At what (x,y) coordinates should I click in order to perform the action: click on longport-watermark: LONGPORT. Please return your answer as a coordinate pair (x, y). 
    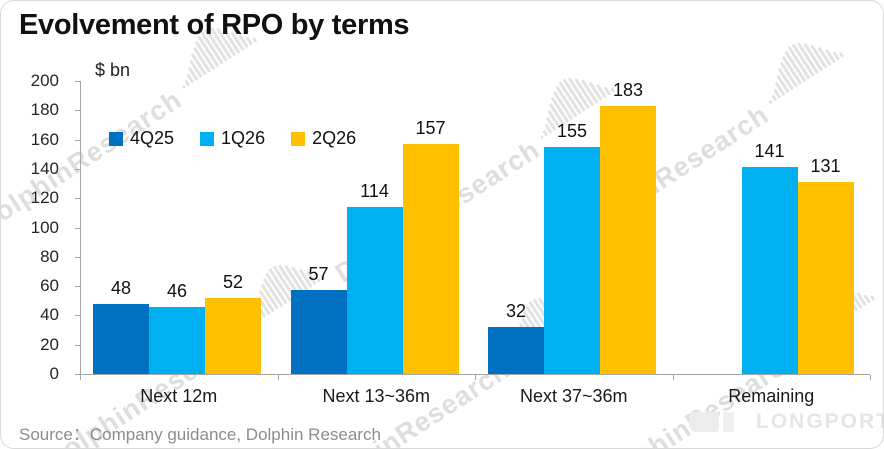
    Looking at the image, I should click on (786, 422).